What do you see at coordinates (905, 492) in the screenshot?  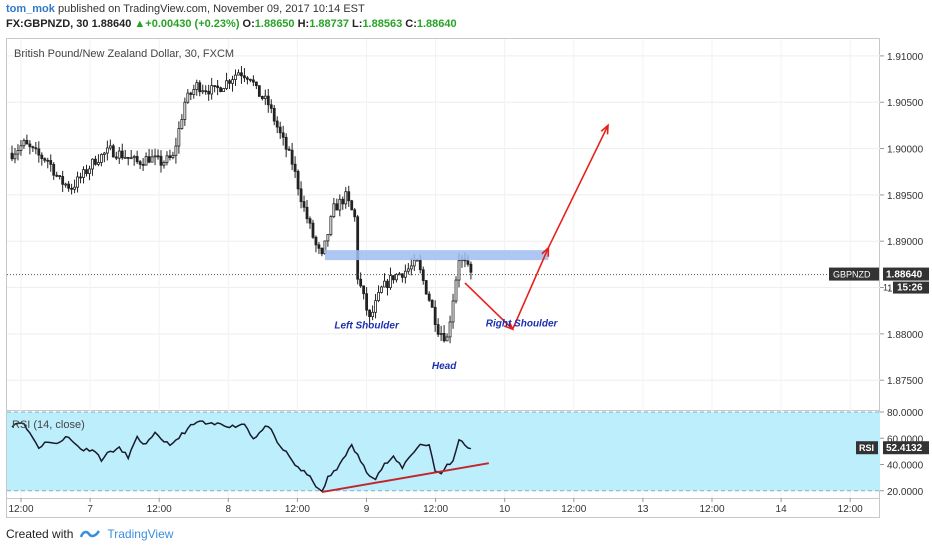 I see `rsi-tick-label: 20.0000` at bounding box center [905, 492].